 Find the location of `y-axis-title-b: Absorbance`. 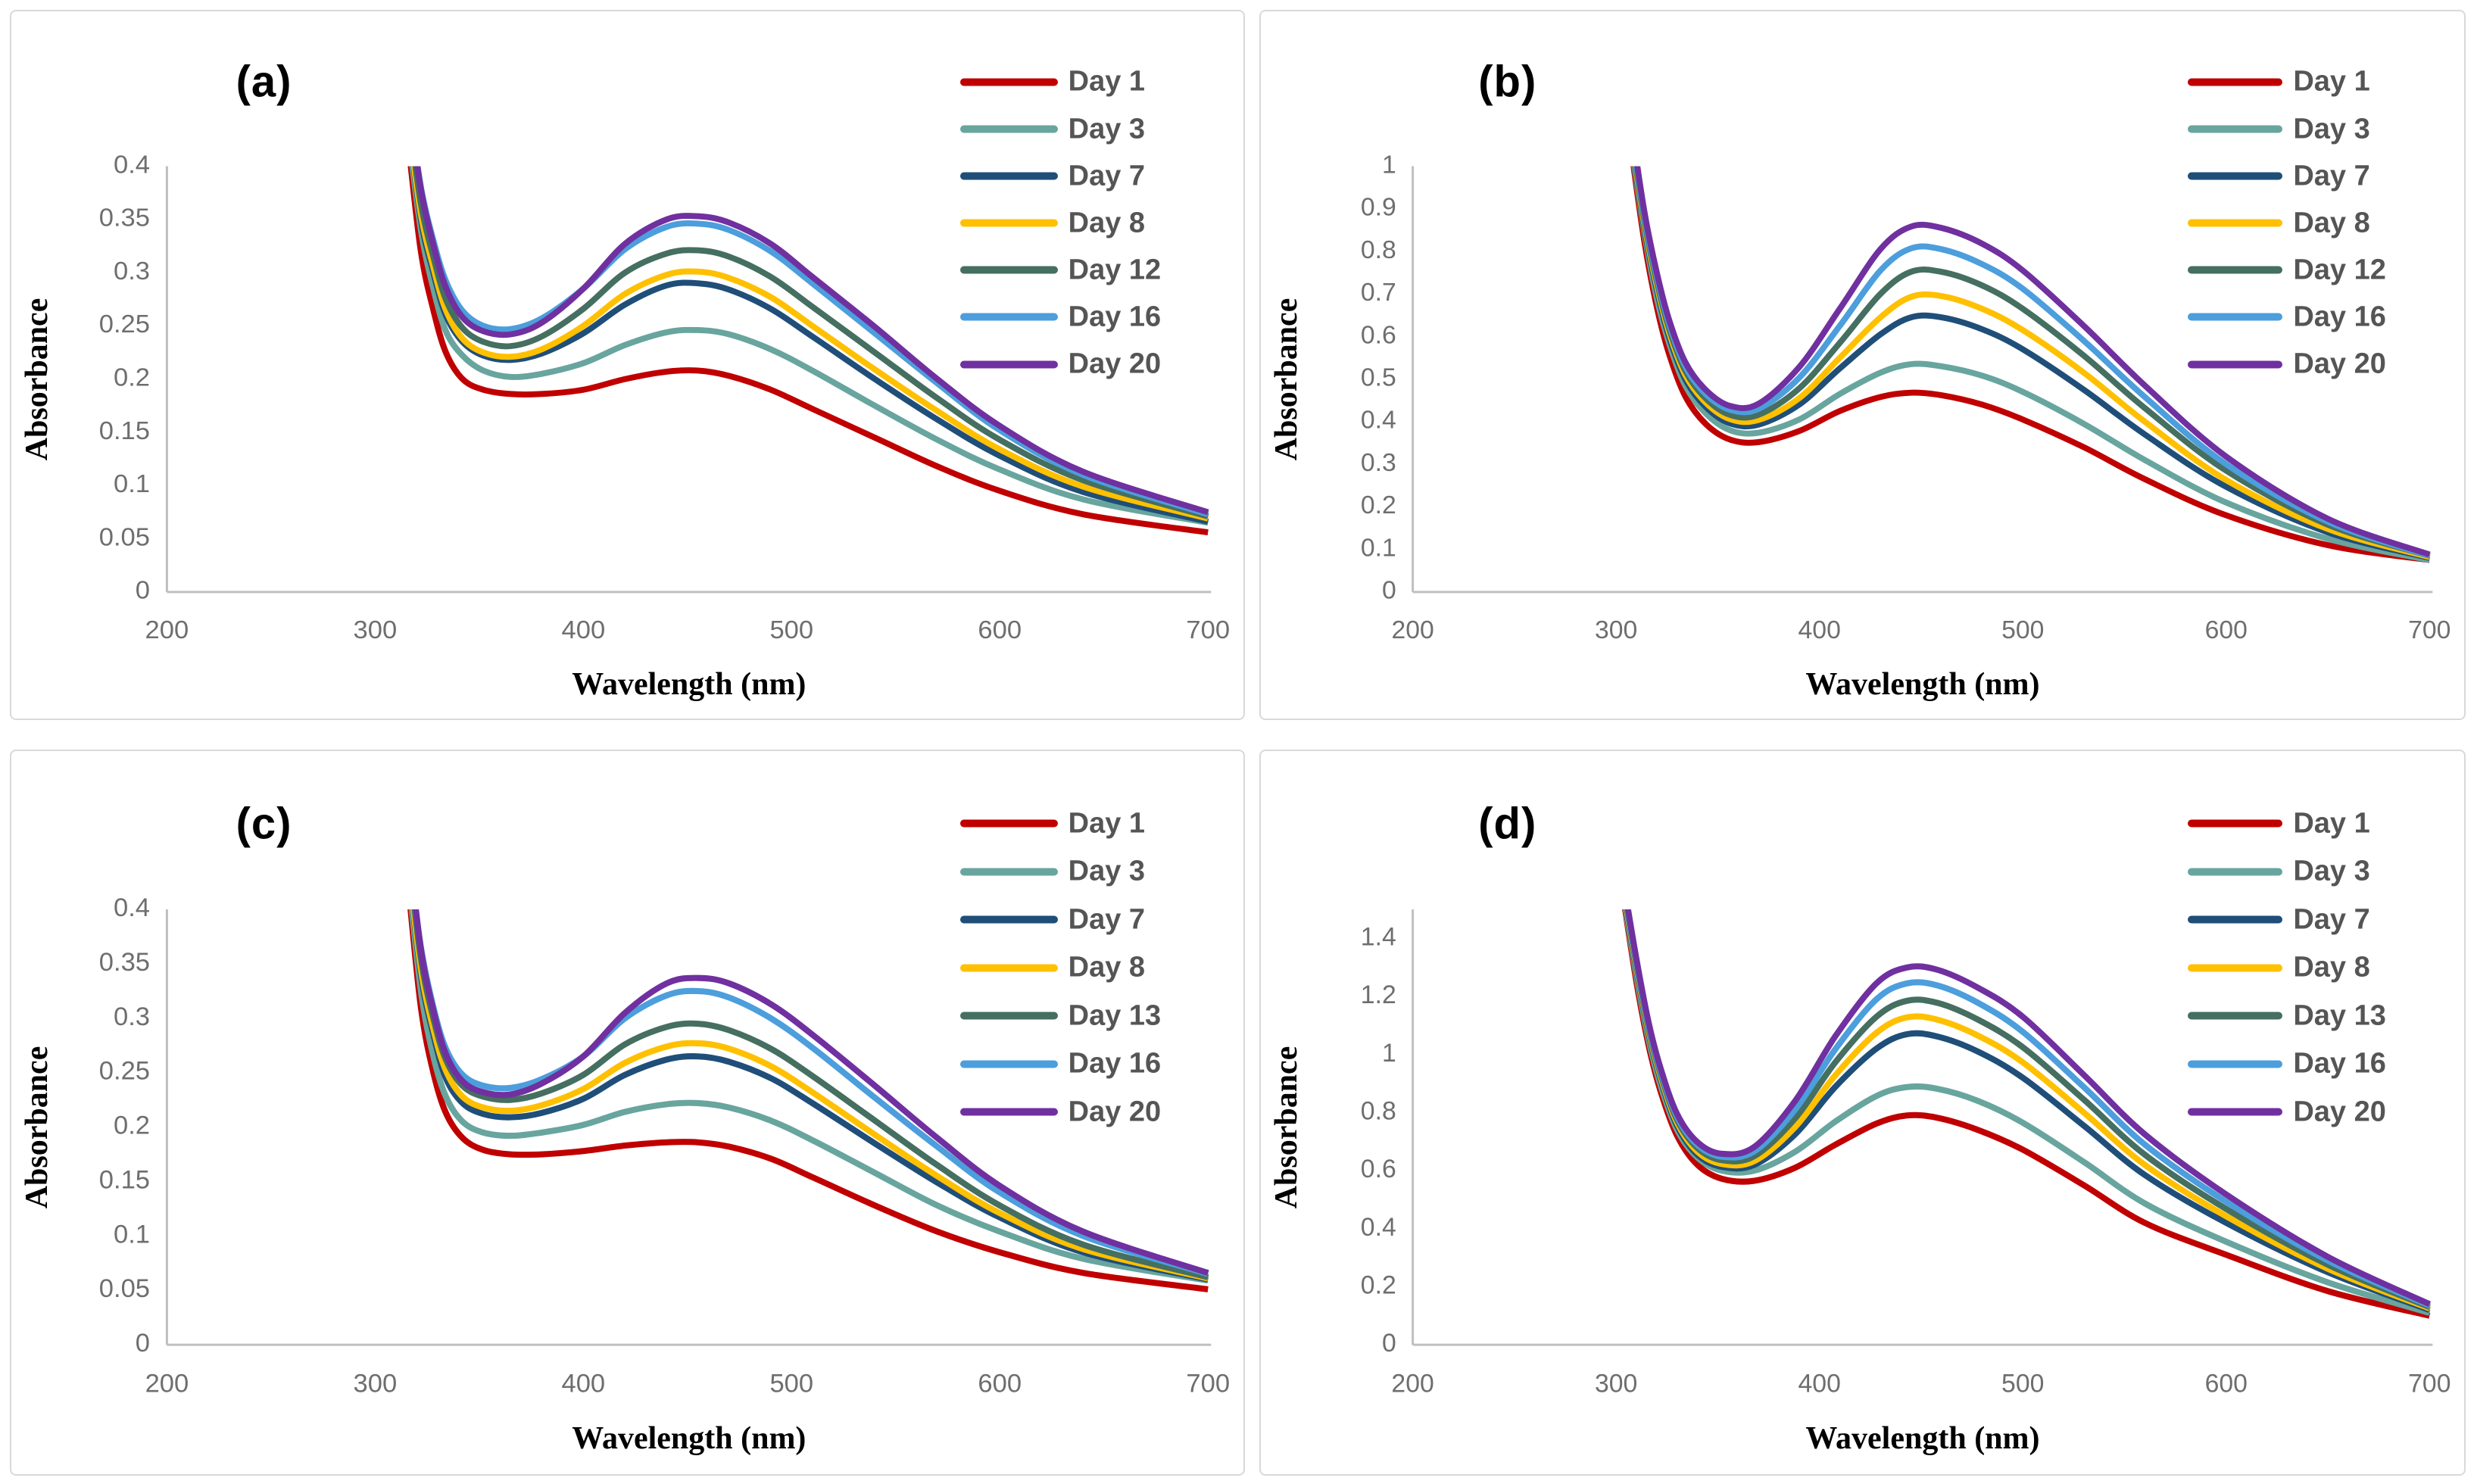

y-axis-title-b: Absorbance is located at coordinates (1286, 379).